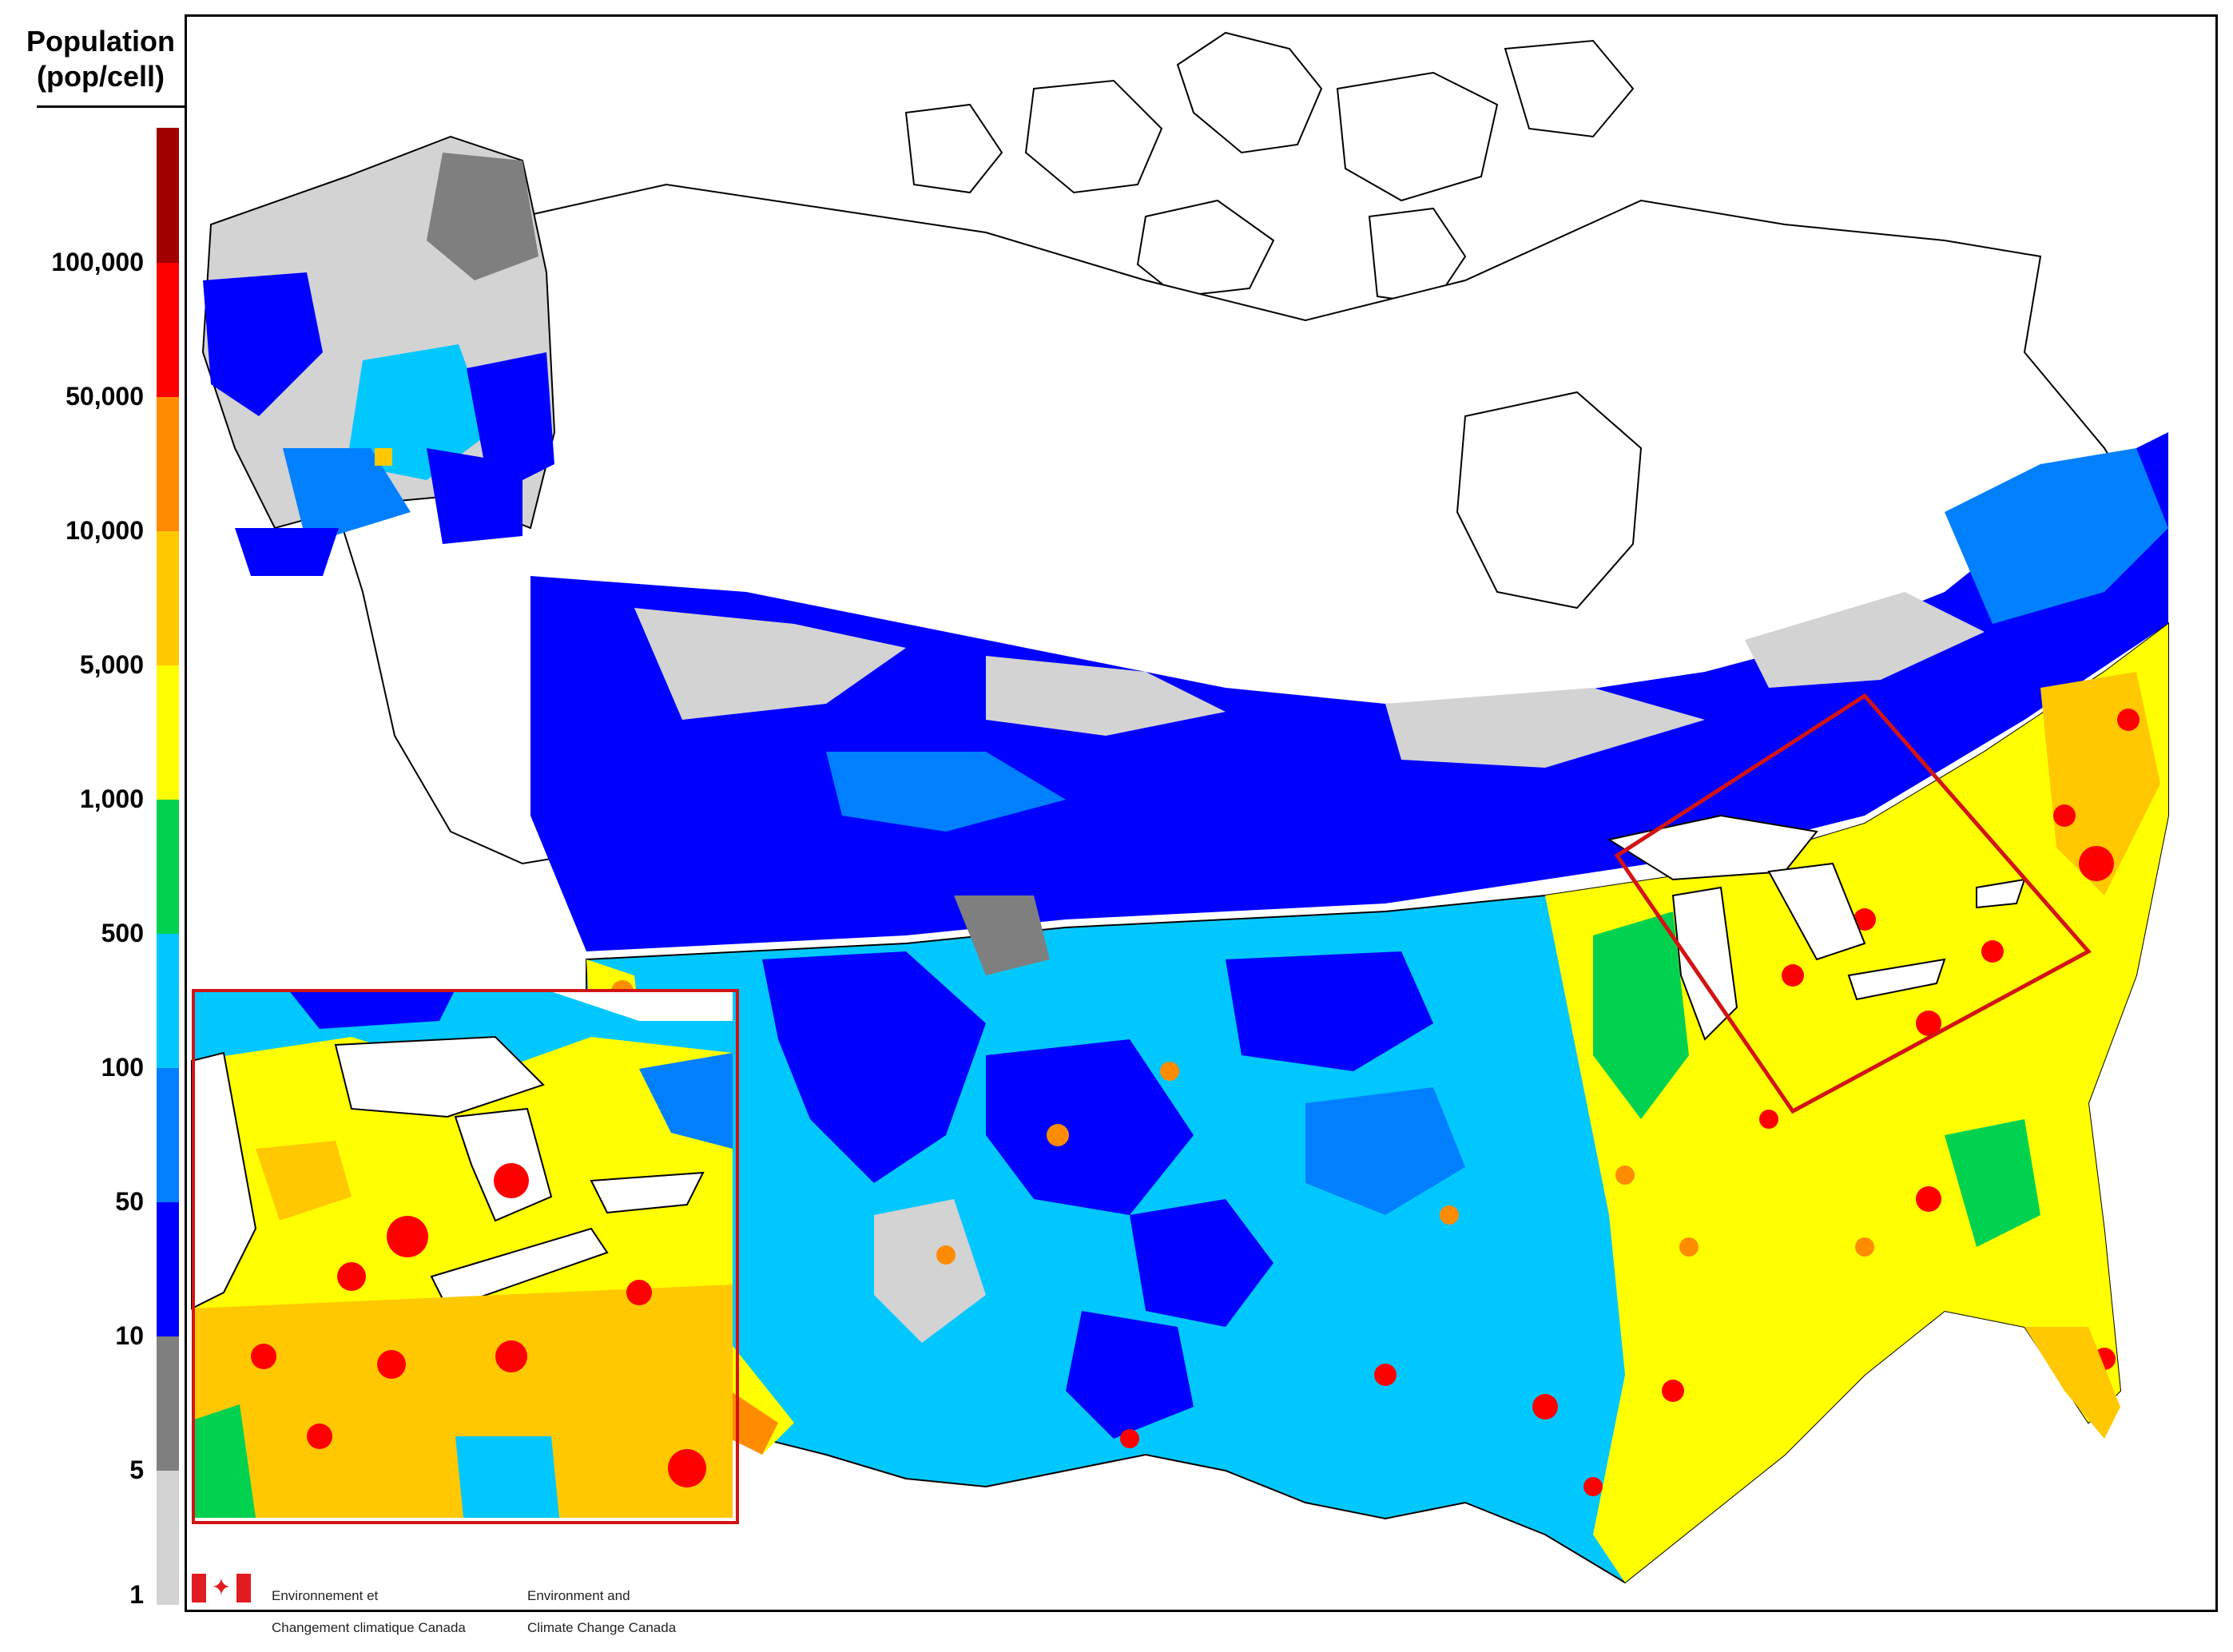  What do you see at coordinates (136, 1594) in the screenshot?
I see `legend-tick-label: 1` at bounding box center [136, 1594].